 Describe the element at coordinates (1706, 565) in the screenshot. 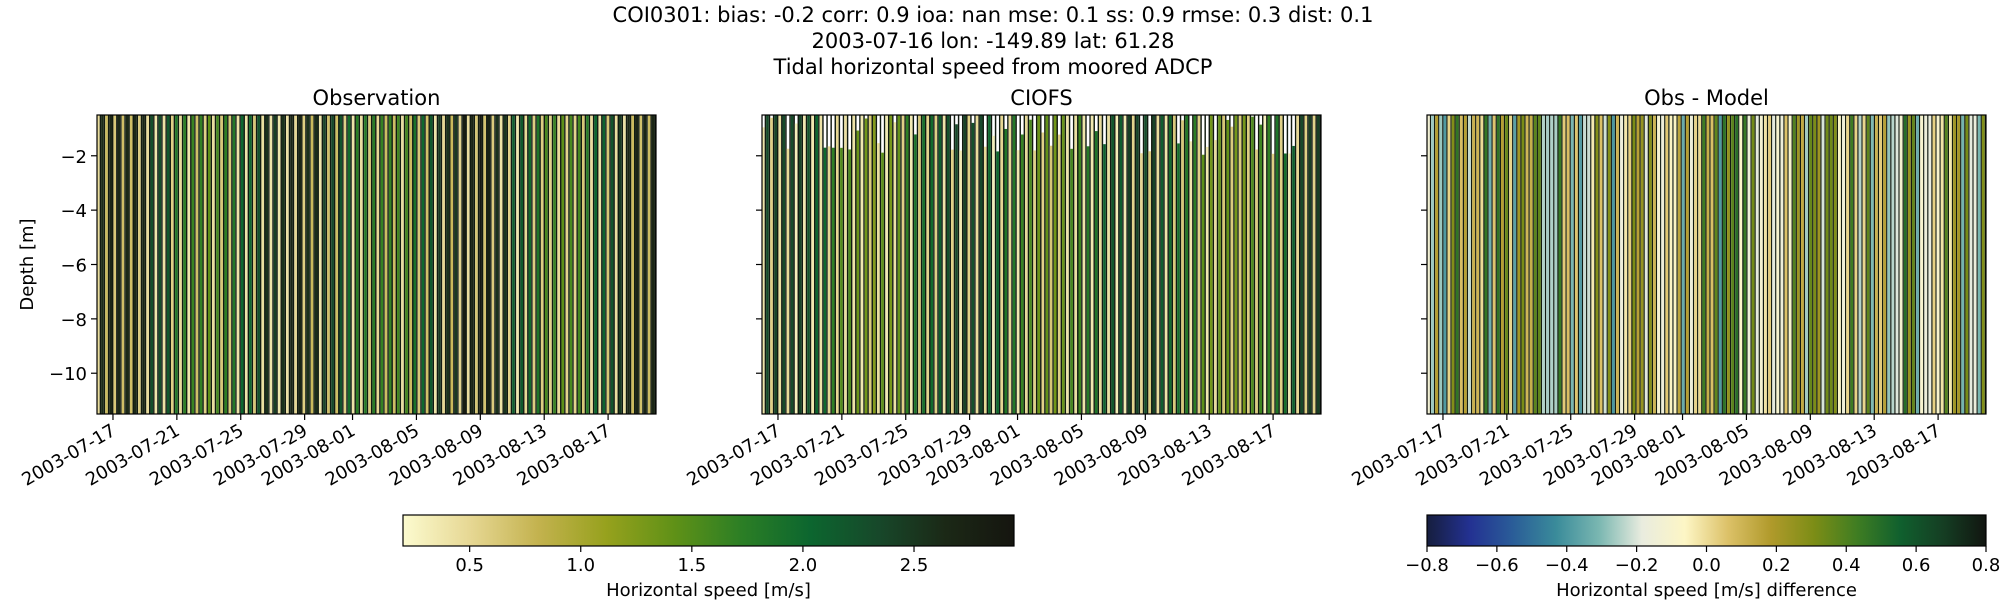

I see `colorbar-tick-label: 0.0` at that location.